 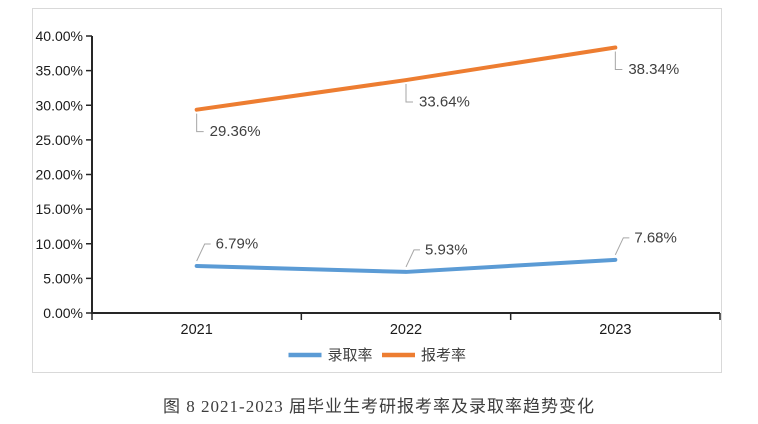 What do you see at coordinates (59, 244) in the screenshot?
I see `y-tick-label: 10.00%` at bounding box center [59, 244].